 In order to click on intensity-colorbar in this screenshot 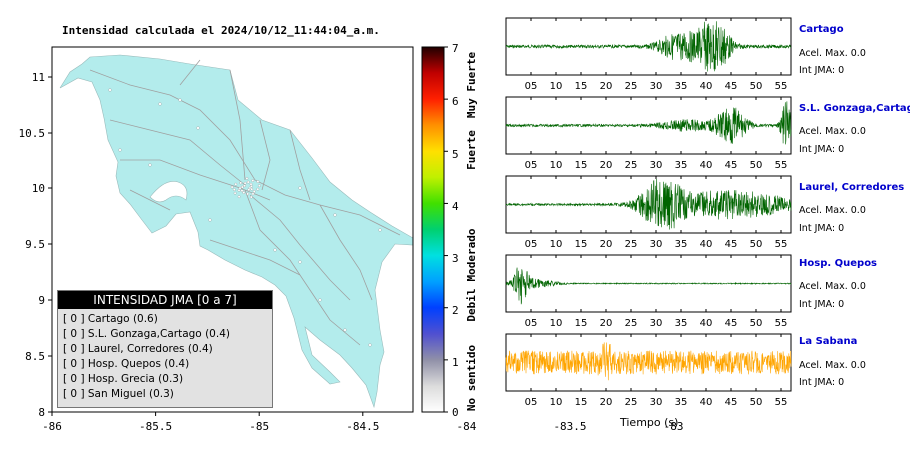, I will do `click(433, 229)`.